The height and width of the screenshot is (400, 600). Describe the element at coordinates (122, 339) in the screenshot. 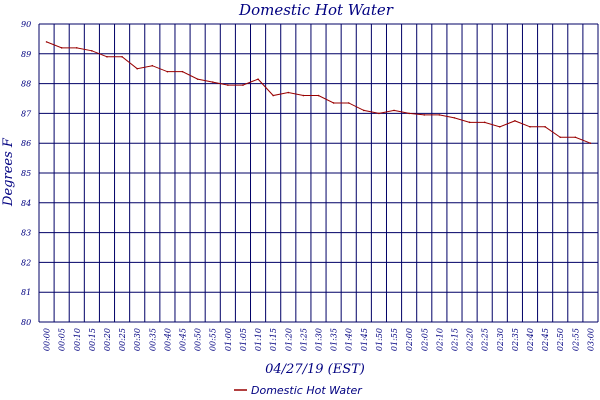

I see `x-tick-label: 00:25` at that location.